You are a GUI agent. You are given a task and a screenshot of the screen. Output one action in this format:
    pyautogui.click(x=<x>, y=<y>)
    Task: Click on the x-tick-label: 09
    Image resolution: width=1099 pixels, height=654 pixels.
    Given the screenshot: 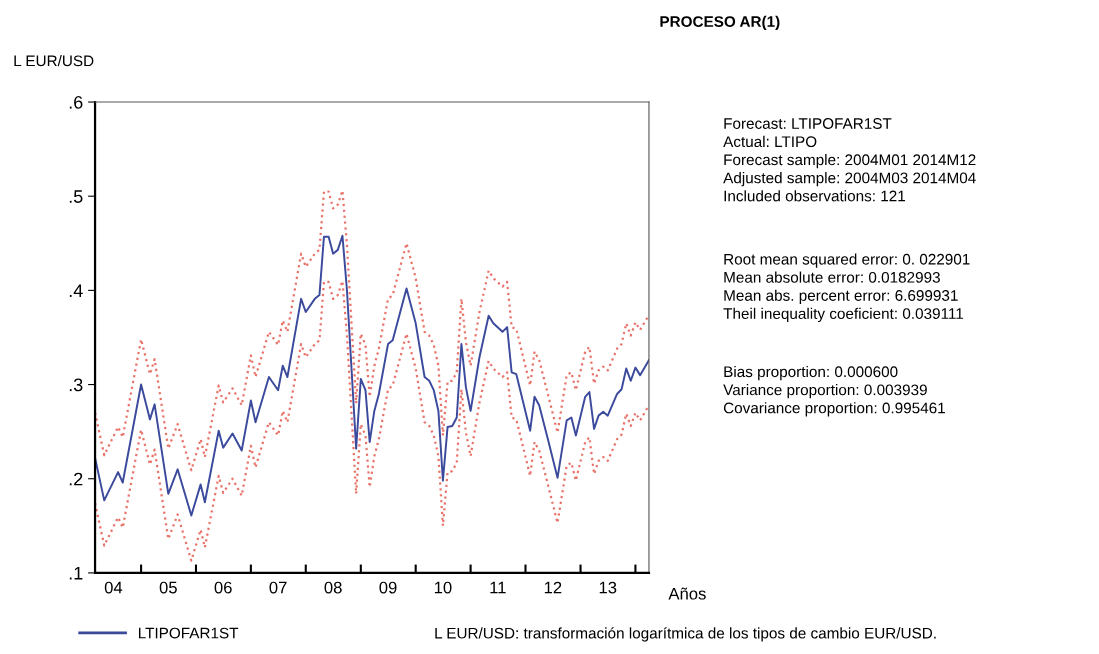 What is the action you would take?
    pyautogui.click(x=388, y=587)
    